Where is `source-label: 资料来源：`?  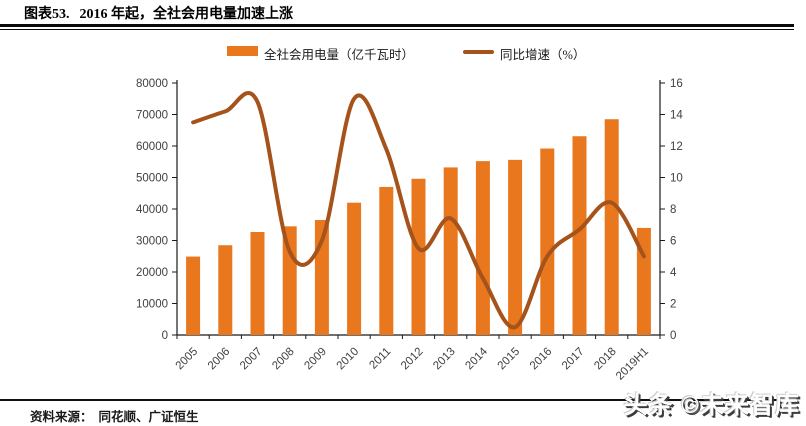 source-label: 资料来源： is located at coordinates (61, 417).